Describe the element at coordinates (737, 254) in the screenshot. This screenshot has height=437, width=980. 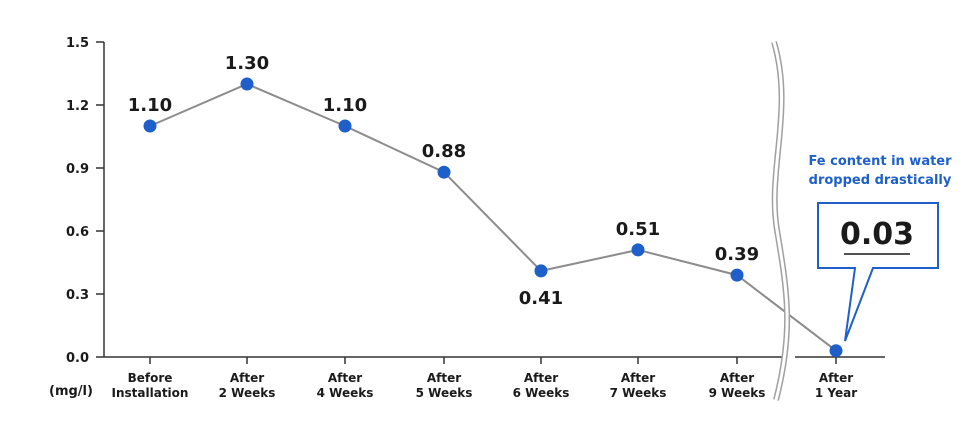
I see `data-label: 0.39` at that location.